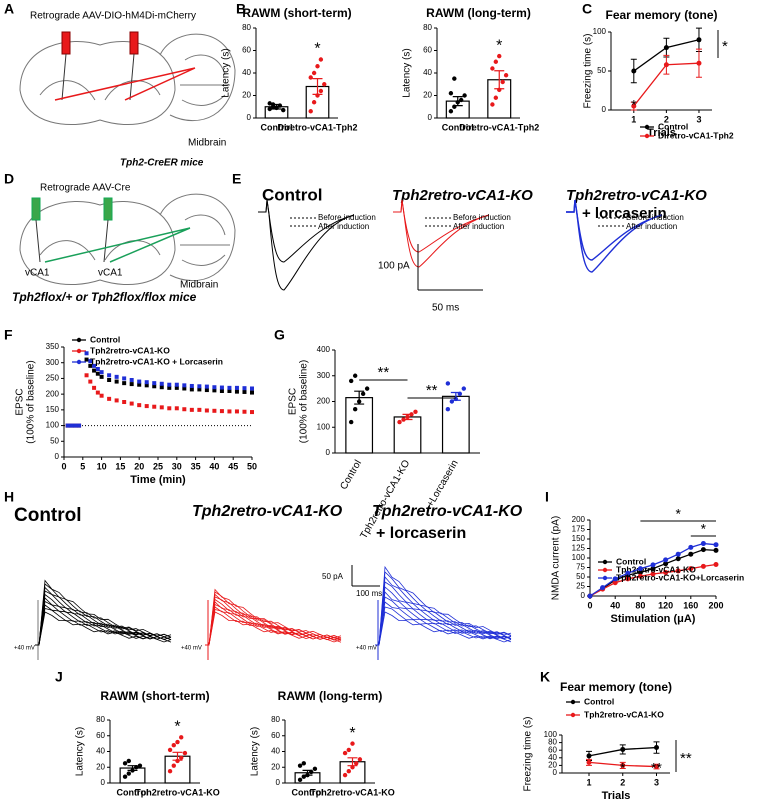 This screenshot has height=808, width=782. What do you see at coordinates (317, 127) in the screenshot?
I see `x-tick-label: Diretro-vCA1-Tph2` at bounding box center [317, 127].